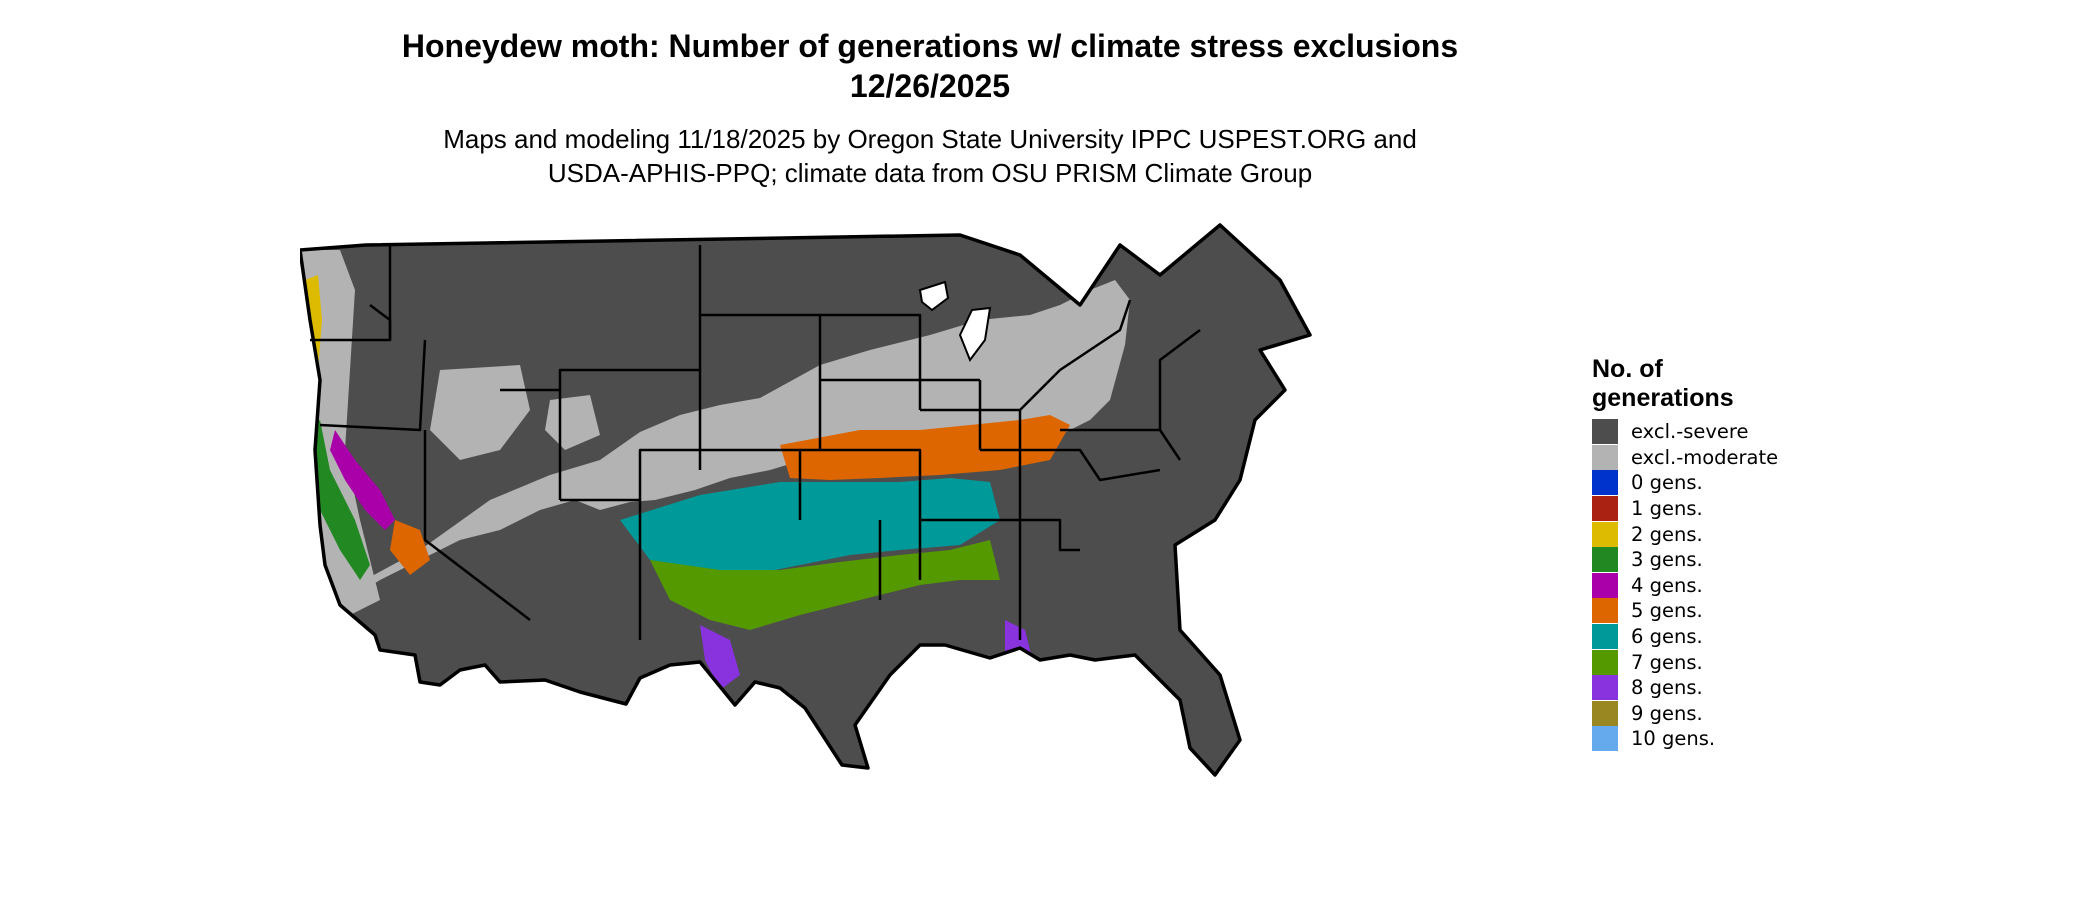  What do you see at coordinates (1722, 483) in the screenshot?
I see `legend-item: 0 gens.` at bounding box center [1722, 483].